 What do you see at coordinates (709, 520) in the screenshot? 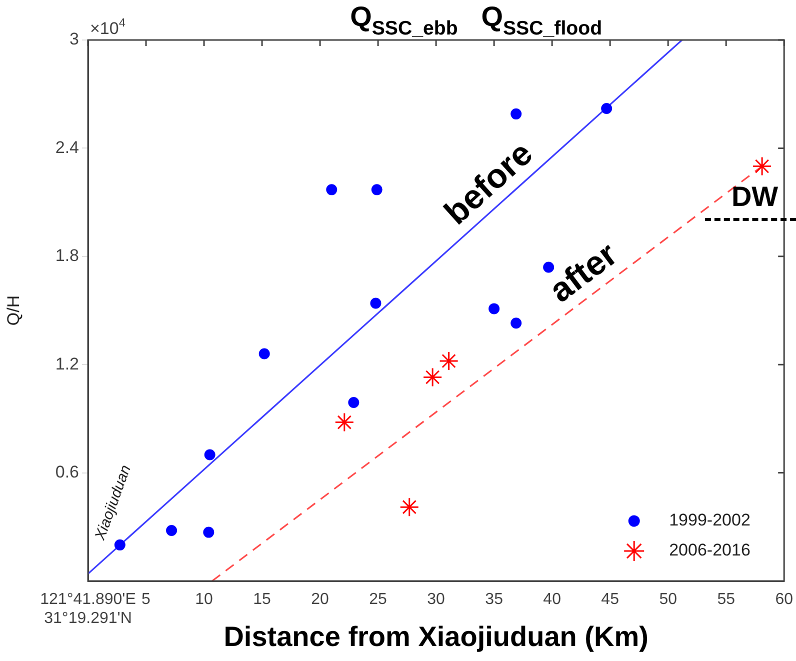
I see `legend-label: 1999-2002` at bounding box center [709, 520].